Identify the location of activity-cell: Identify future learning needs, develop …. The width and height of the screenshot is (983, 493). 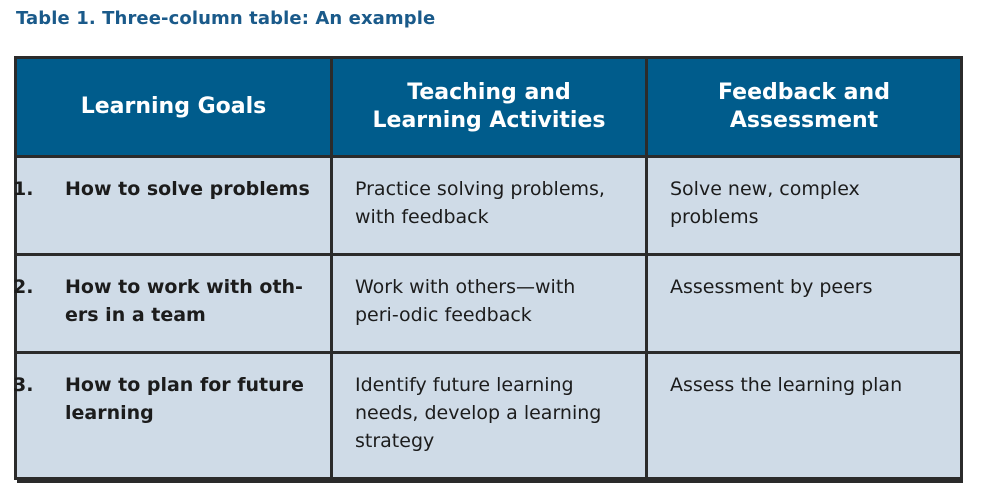
(489, 415).